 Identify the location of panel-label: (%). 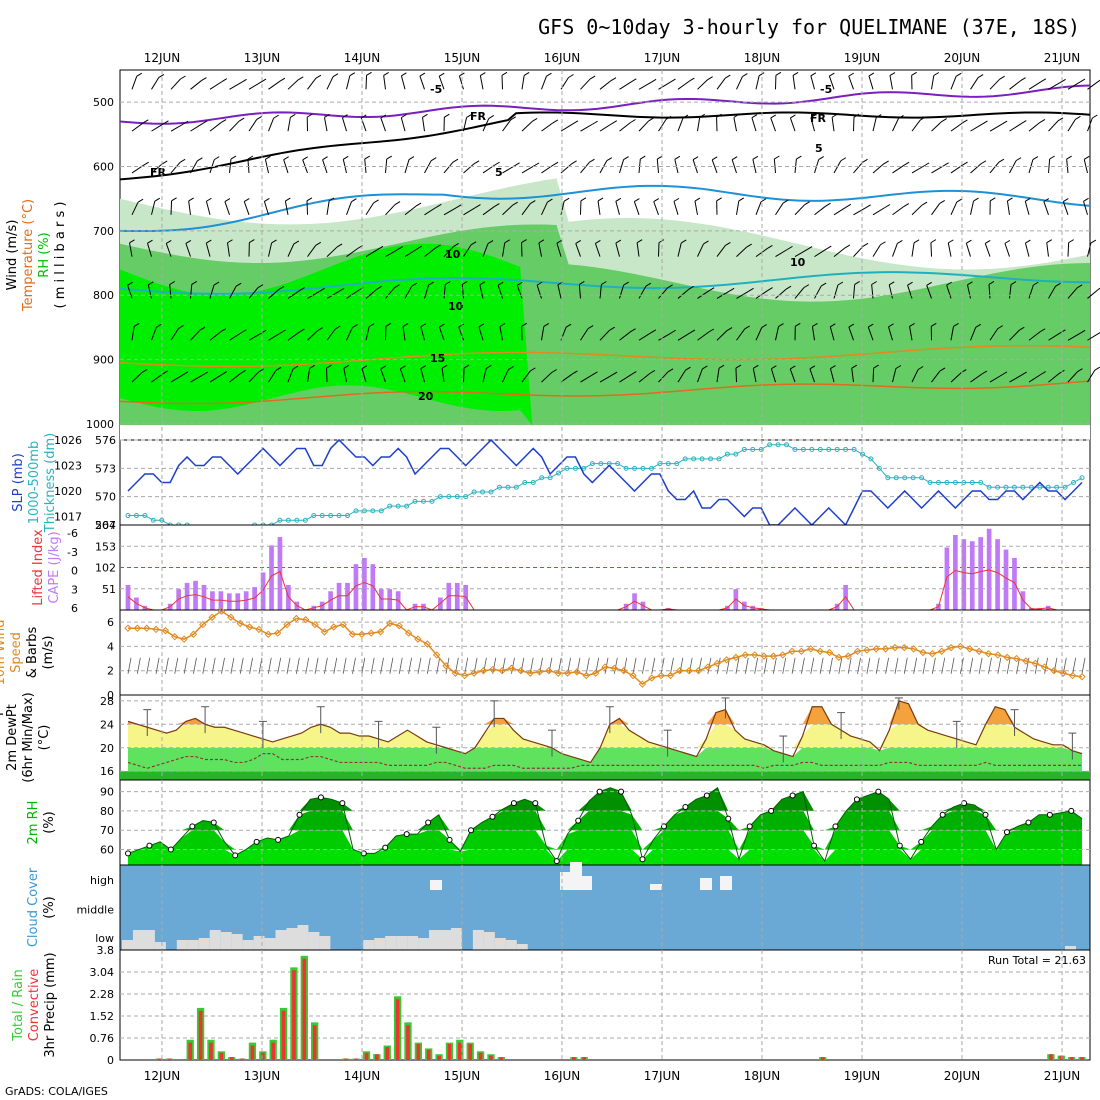
(49, 907).